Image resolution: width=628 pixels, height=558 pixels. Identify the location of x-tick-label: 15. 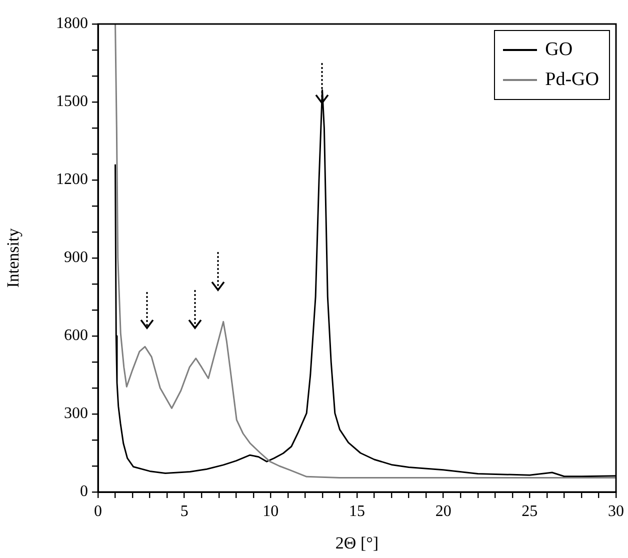
(357, 511).